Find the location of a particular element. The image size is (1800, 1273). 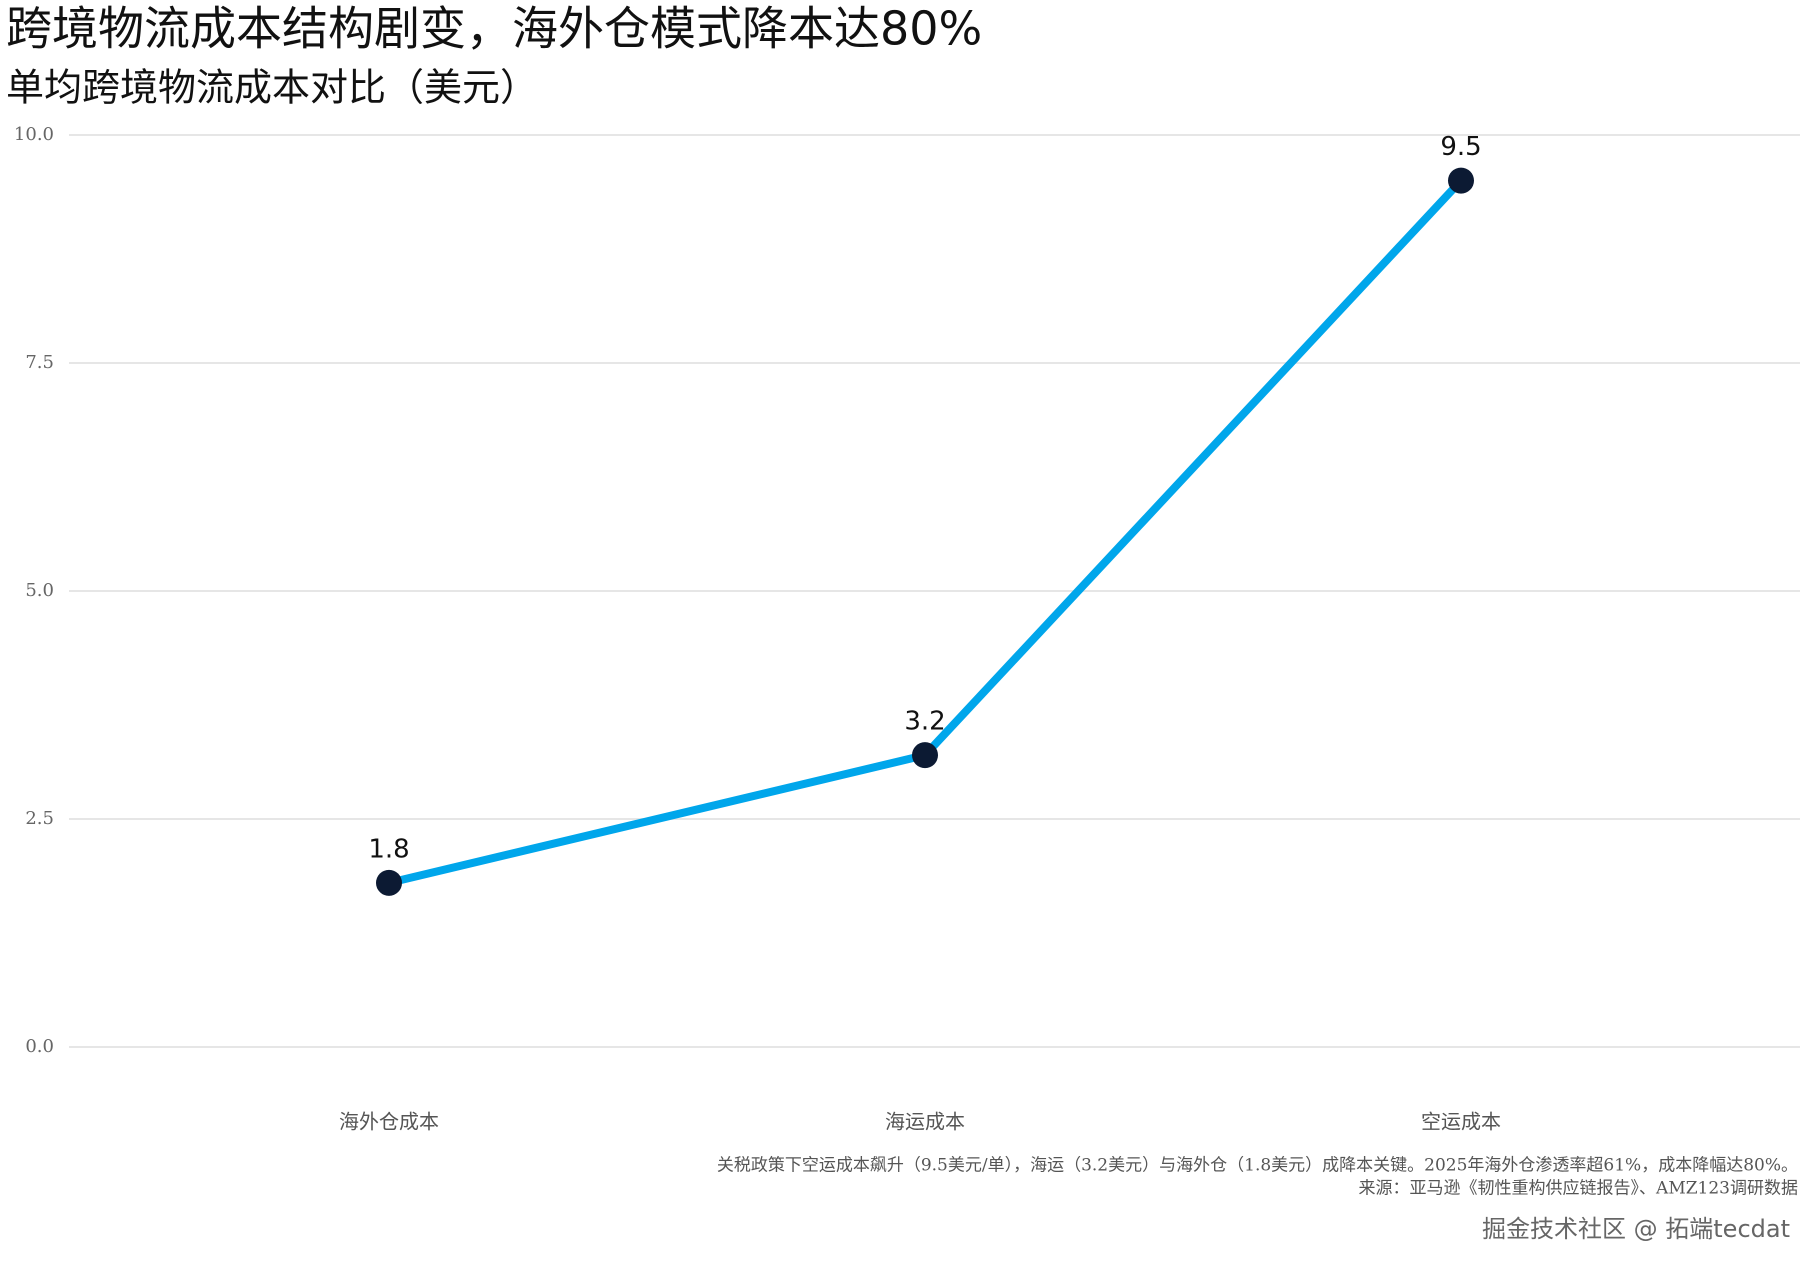

chart-subtitle: 单均跨境物流成本对比（美元） is located at coordinates (272, 88).